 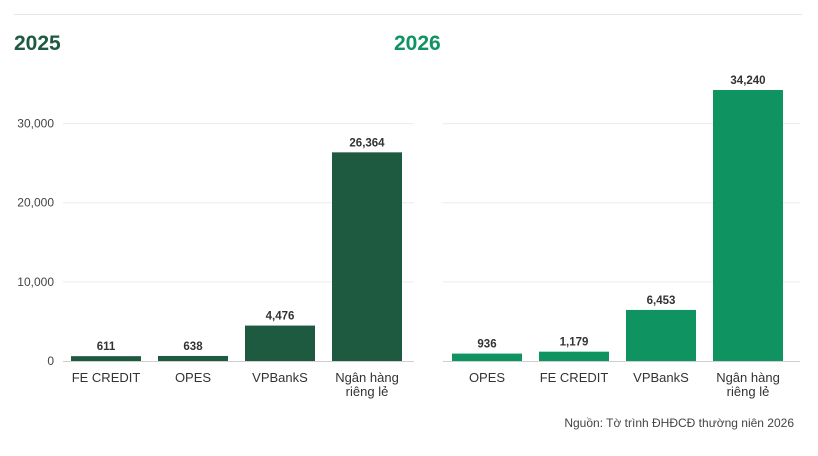 What do you see at coordinates (35, 124) in the screenshot?
I see `y-tick-label: 30,000` at bounding box center [35, 124].